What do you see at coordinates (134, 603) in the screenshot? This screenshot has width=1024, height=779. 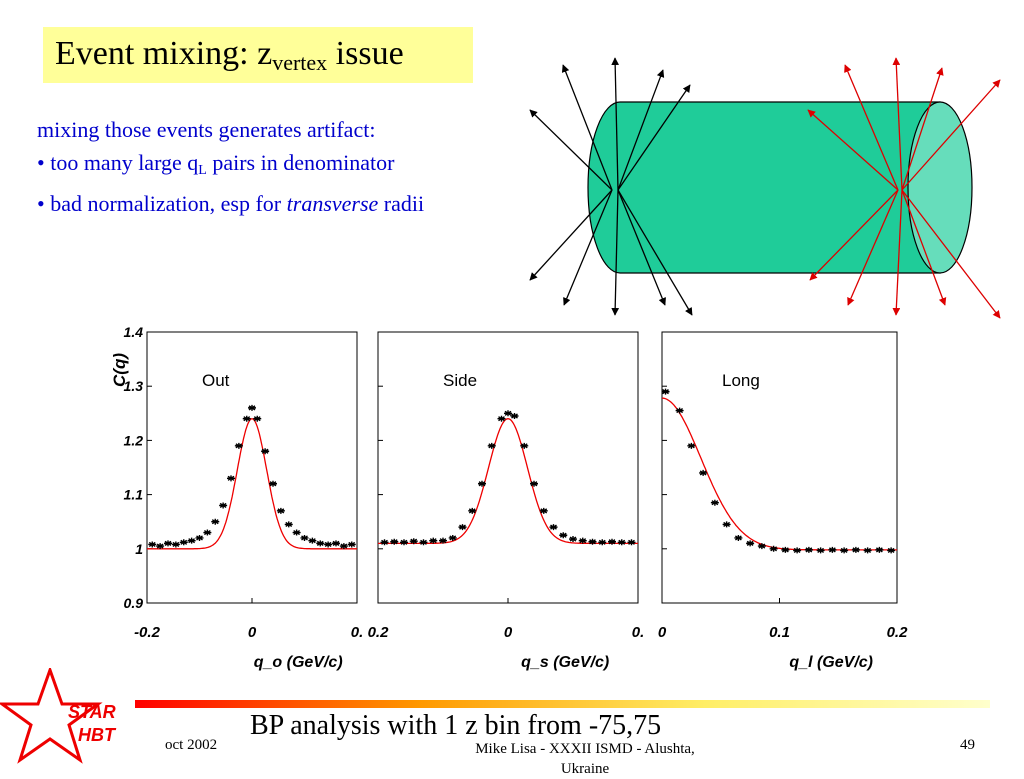 I see `y-tick-label: 0.9` at bounding box center [134, 603].